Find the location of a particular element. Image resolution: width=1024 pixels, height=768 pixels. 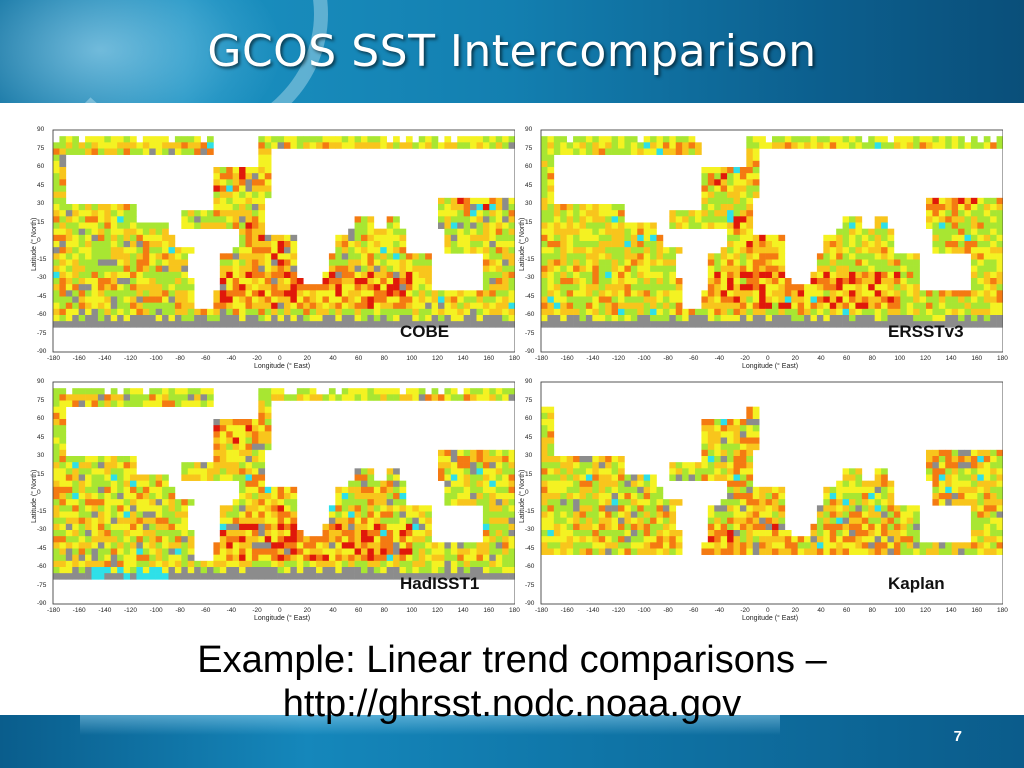

caption-link: http://ghrsst.nodc.noaa.gov is located at coordinates (512, 704).